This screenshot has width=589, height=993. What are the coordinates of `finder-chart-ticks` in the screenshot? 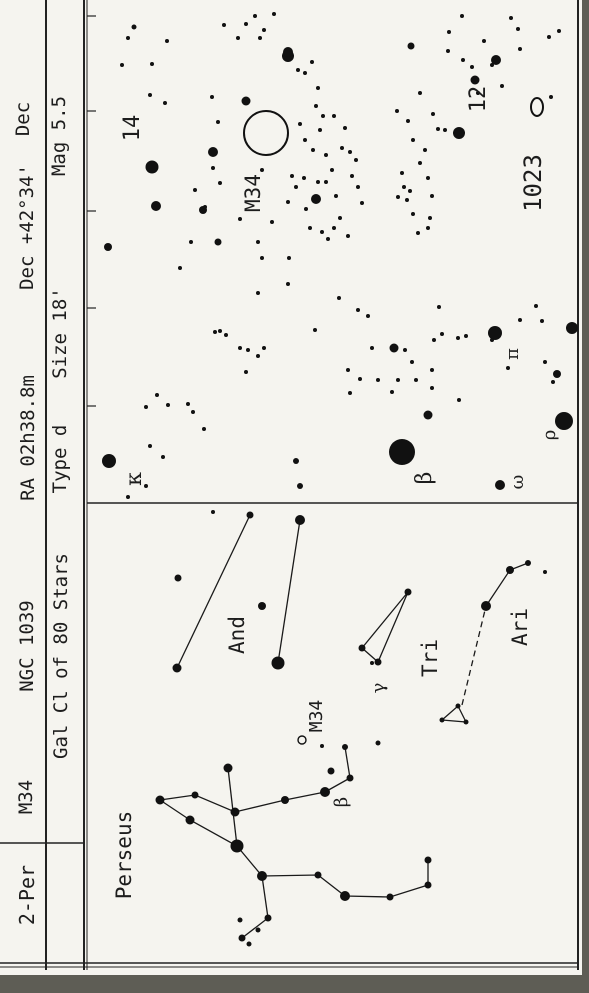 It's located at (91, 211).